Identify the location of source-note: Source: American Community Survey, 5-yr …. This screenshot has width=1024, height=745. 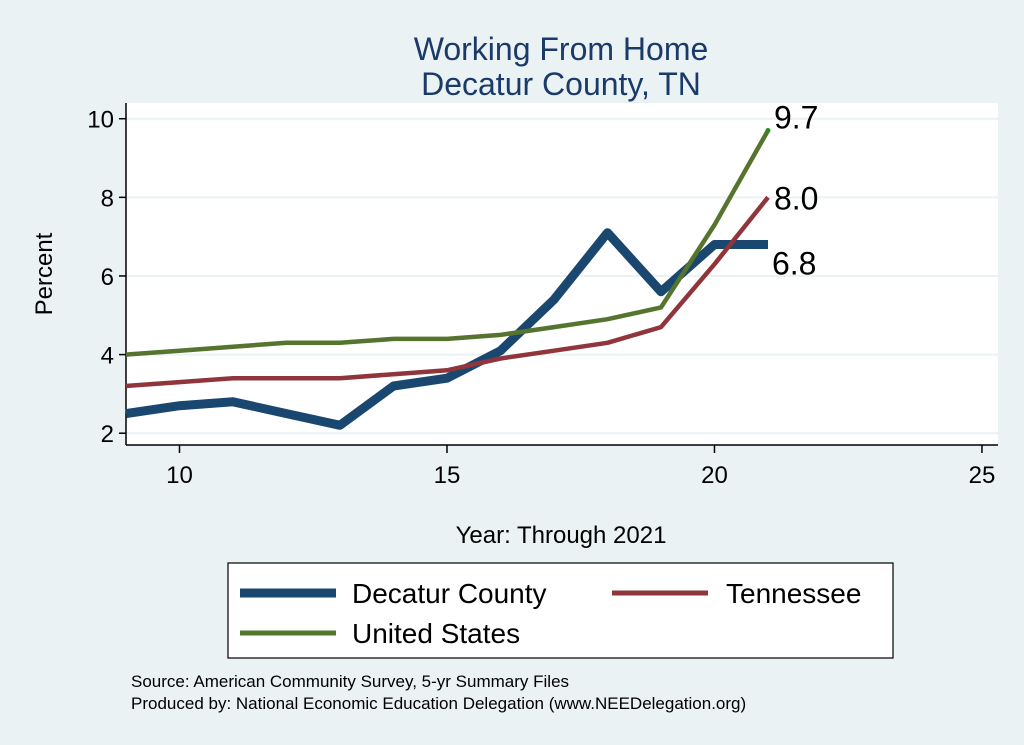
(350, 681).